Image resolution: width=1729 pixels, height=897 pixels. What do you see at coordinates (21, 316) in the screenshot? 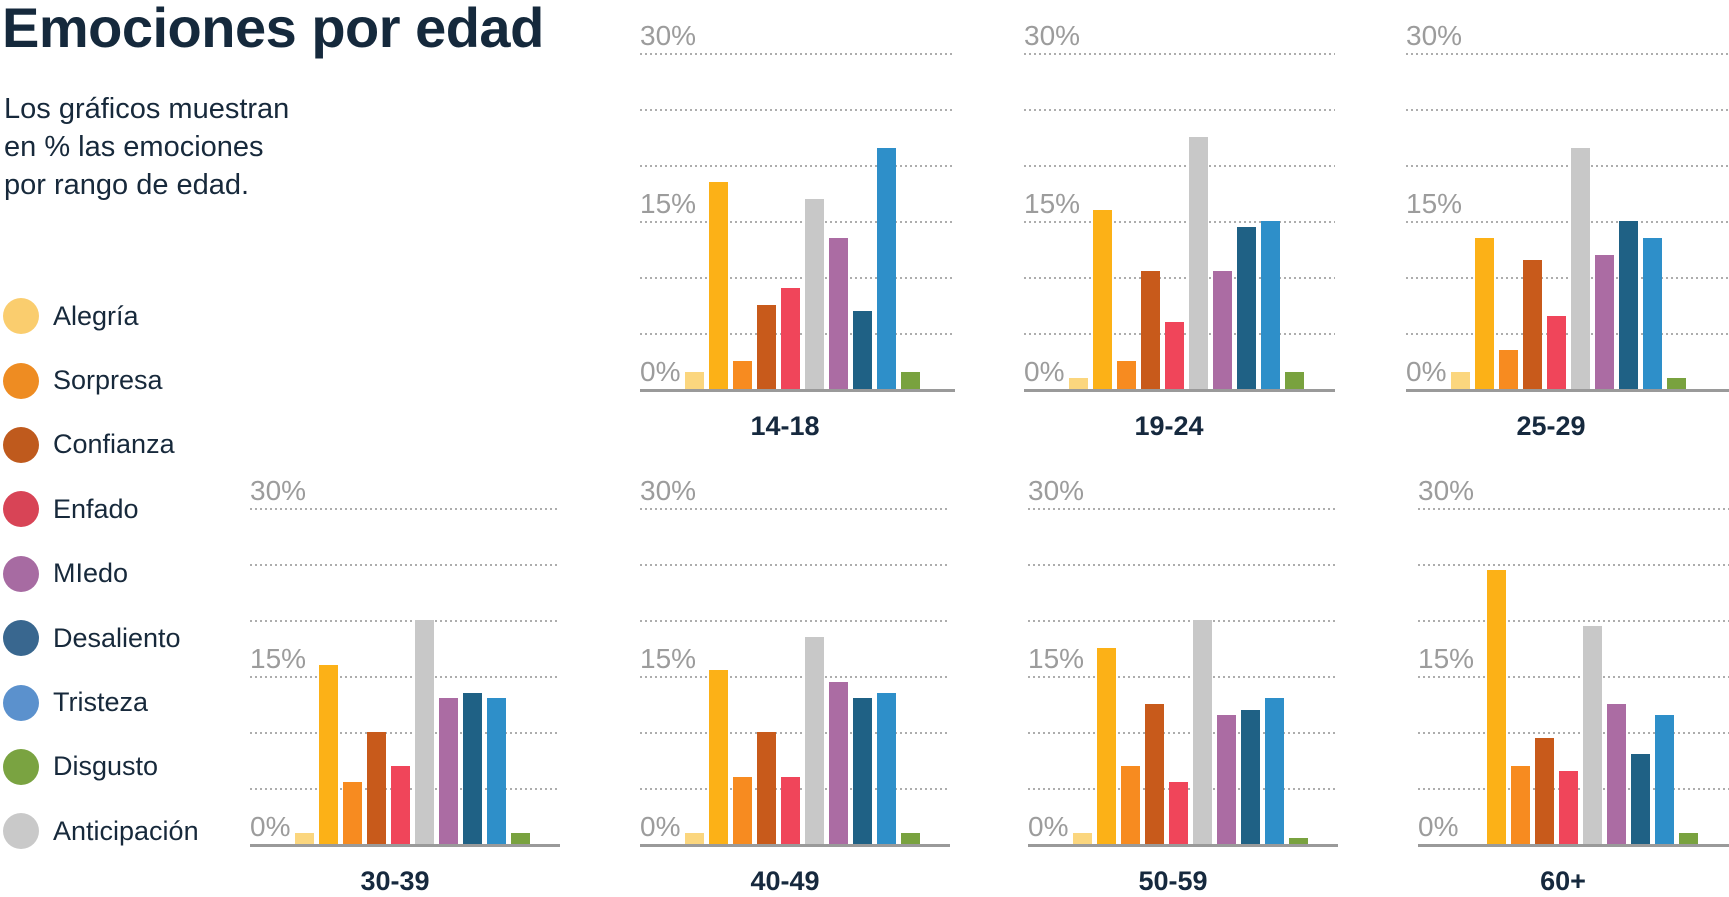
I see `alegria-swatch-icon` at bounding box center [21, 316].